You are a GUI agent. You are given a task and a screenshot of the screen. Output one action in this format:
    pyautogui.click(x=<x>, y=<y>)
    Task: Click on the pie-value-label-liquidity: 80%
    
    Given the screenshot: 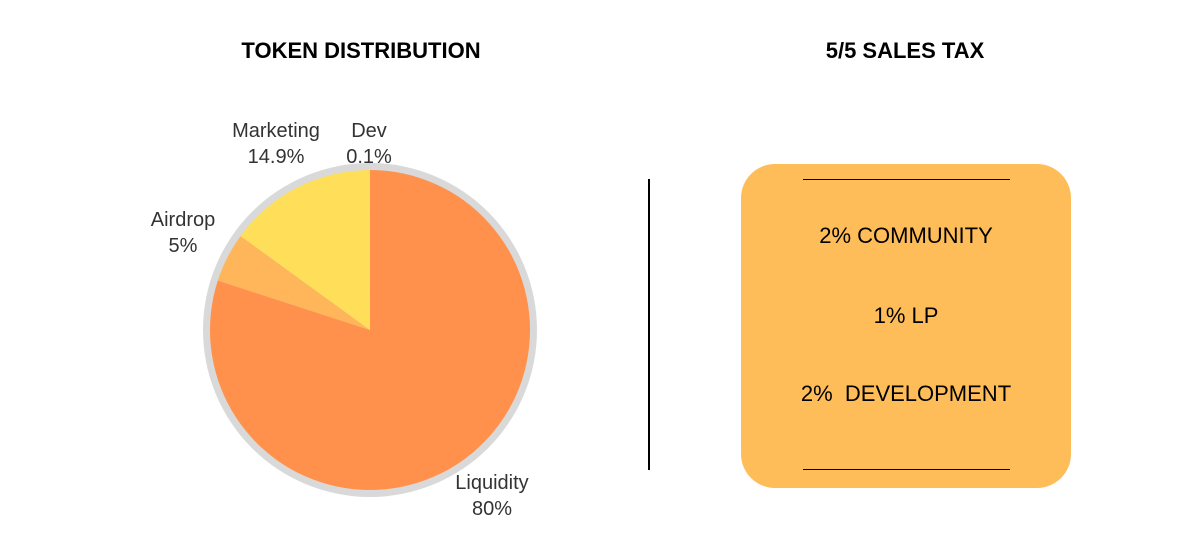 What is the action you would take?
    pyautogui.click(x=492, y=509)
    